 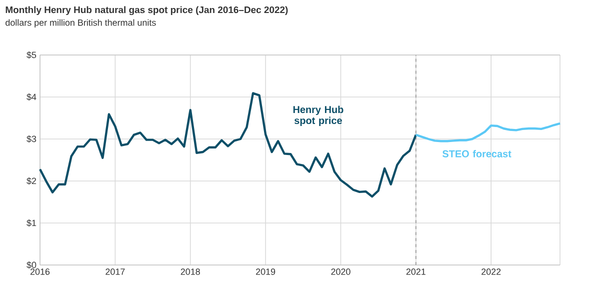 What do you see at coordinates (115, 271) in the screenshot?
I see `x-tick-label: 2017` at bounding box center [115, 271].